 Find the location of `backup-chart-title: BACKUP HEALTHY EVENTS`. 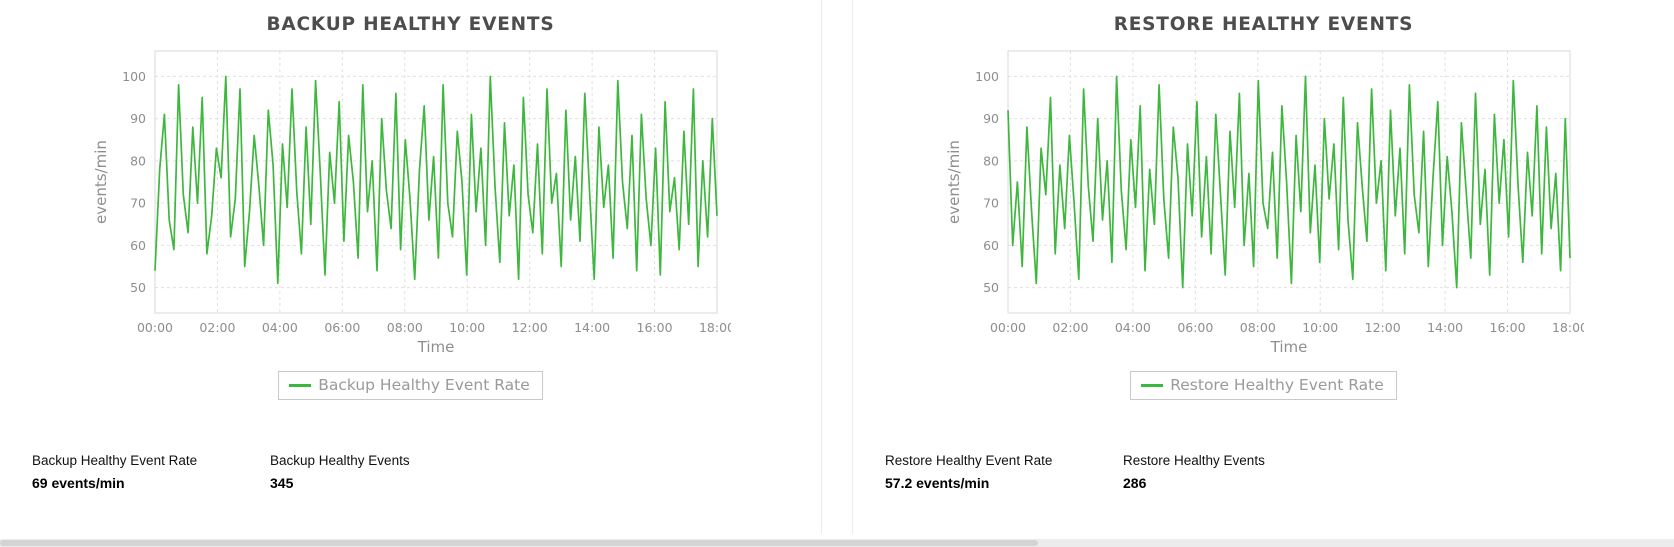

backup-chart-title: BACKUP HEALTHY EVENTS is located at coordinates (410, 24).